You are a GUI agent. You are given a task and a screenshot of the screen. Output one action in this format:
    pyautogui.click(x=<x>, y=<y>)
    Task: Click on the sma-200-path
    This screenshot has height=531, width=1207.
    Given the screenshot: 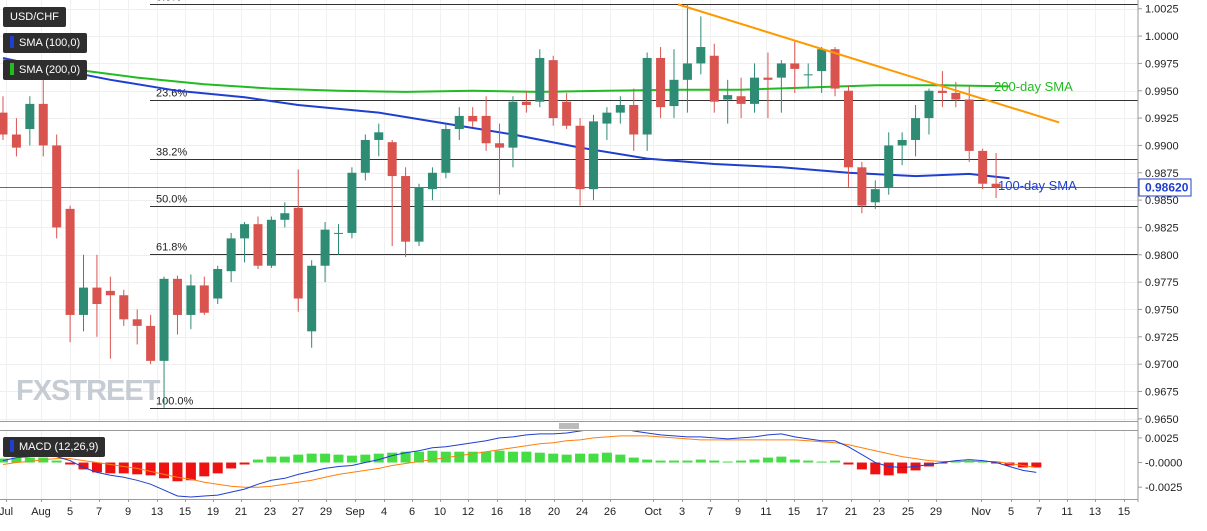 What is the action you would take?
    pyautogui.click(x=506, y=76)
    